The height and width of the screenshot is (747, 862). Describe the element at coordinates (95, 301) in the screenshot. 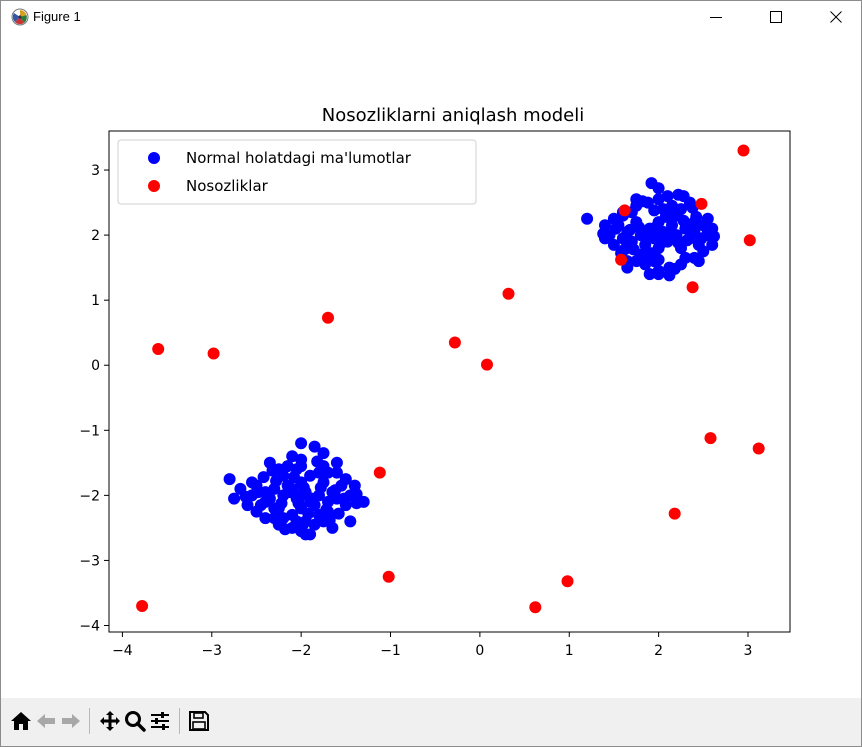

I see `y-tick-label: 1` at that location.